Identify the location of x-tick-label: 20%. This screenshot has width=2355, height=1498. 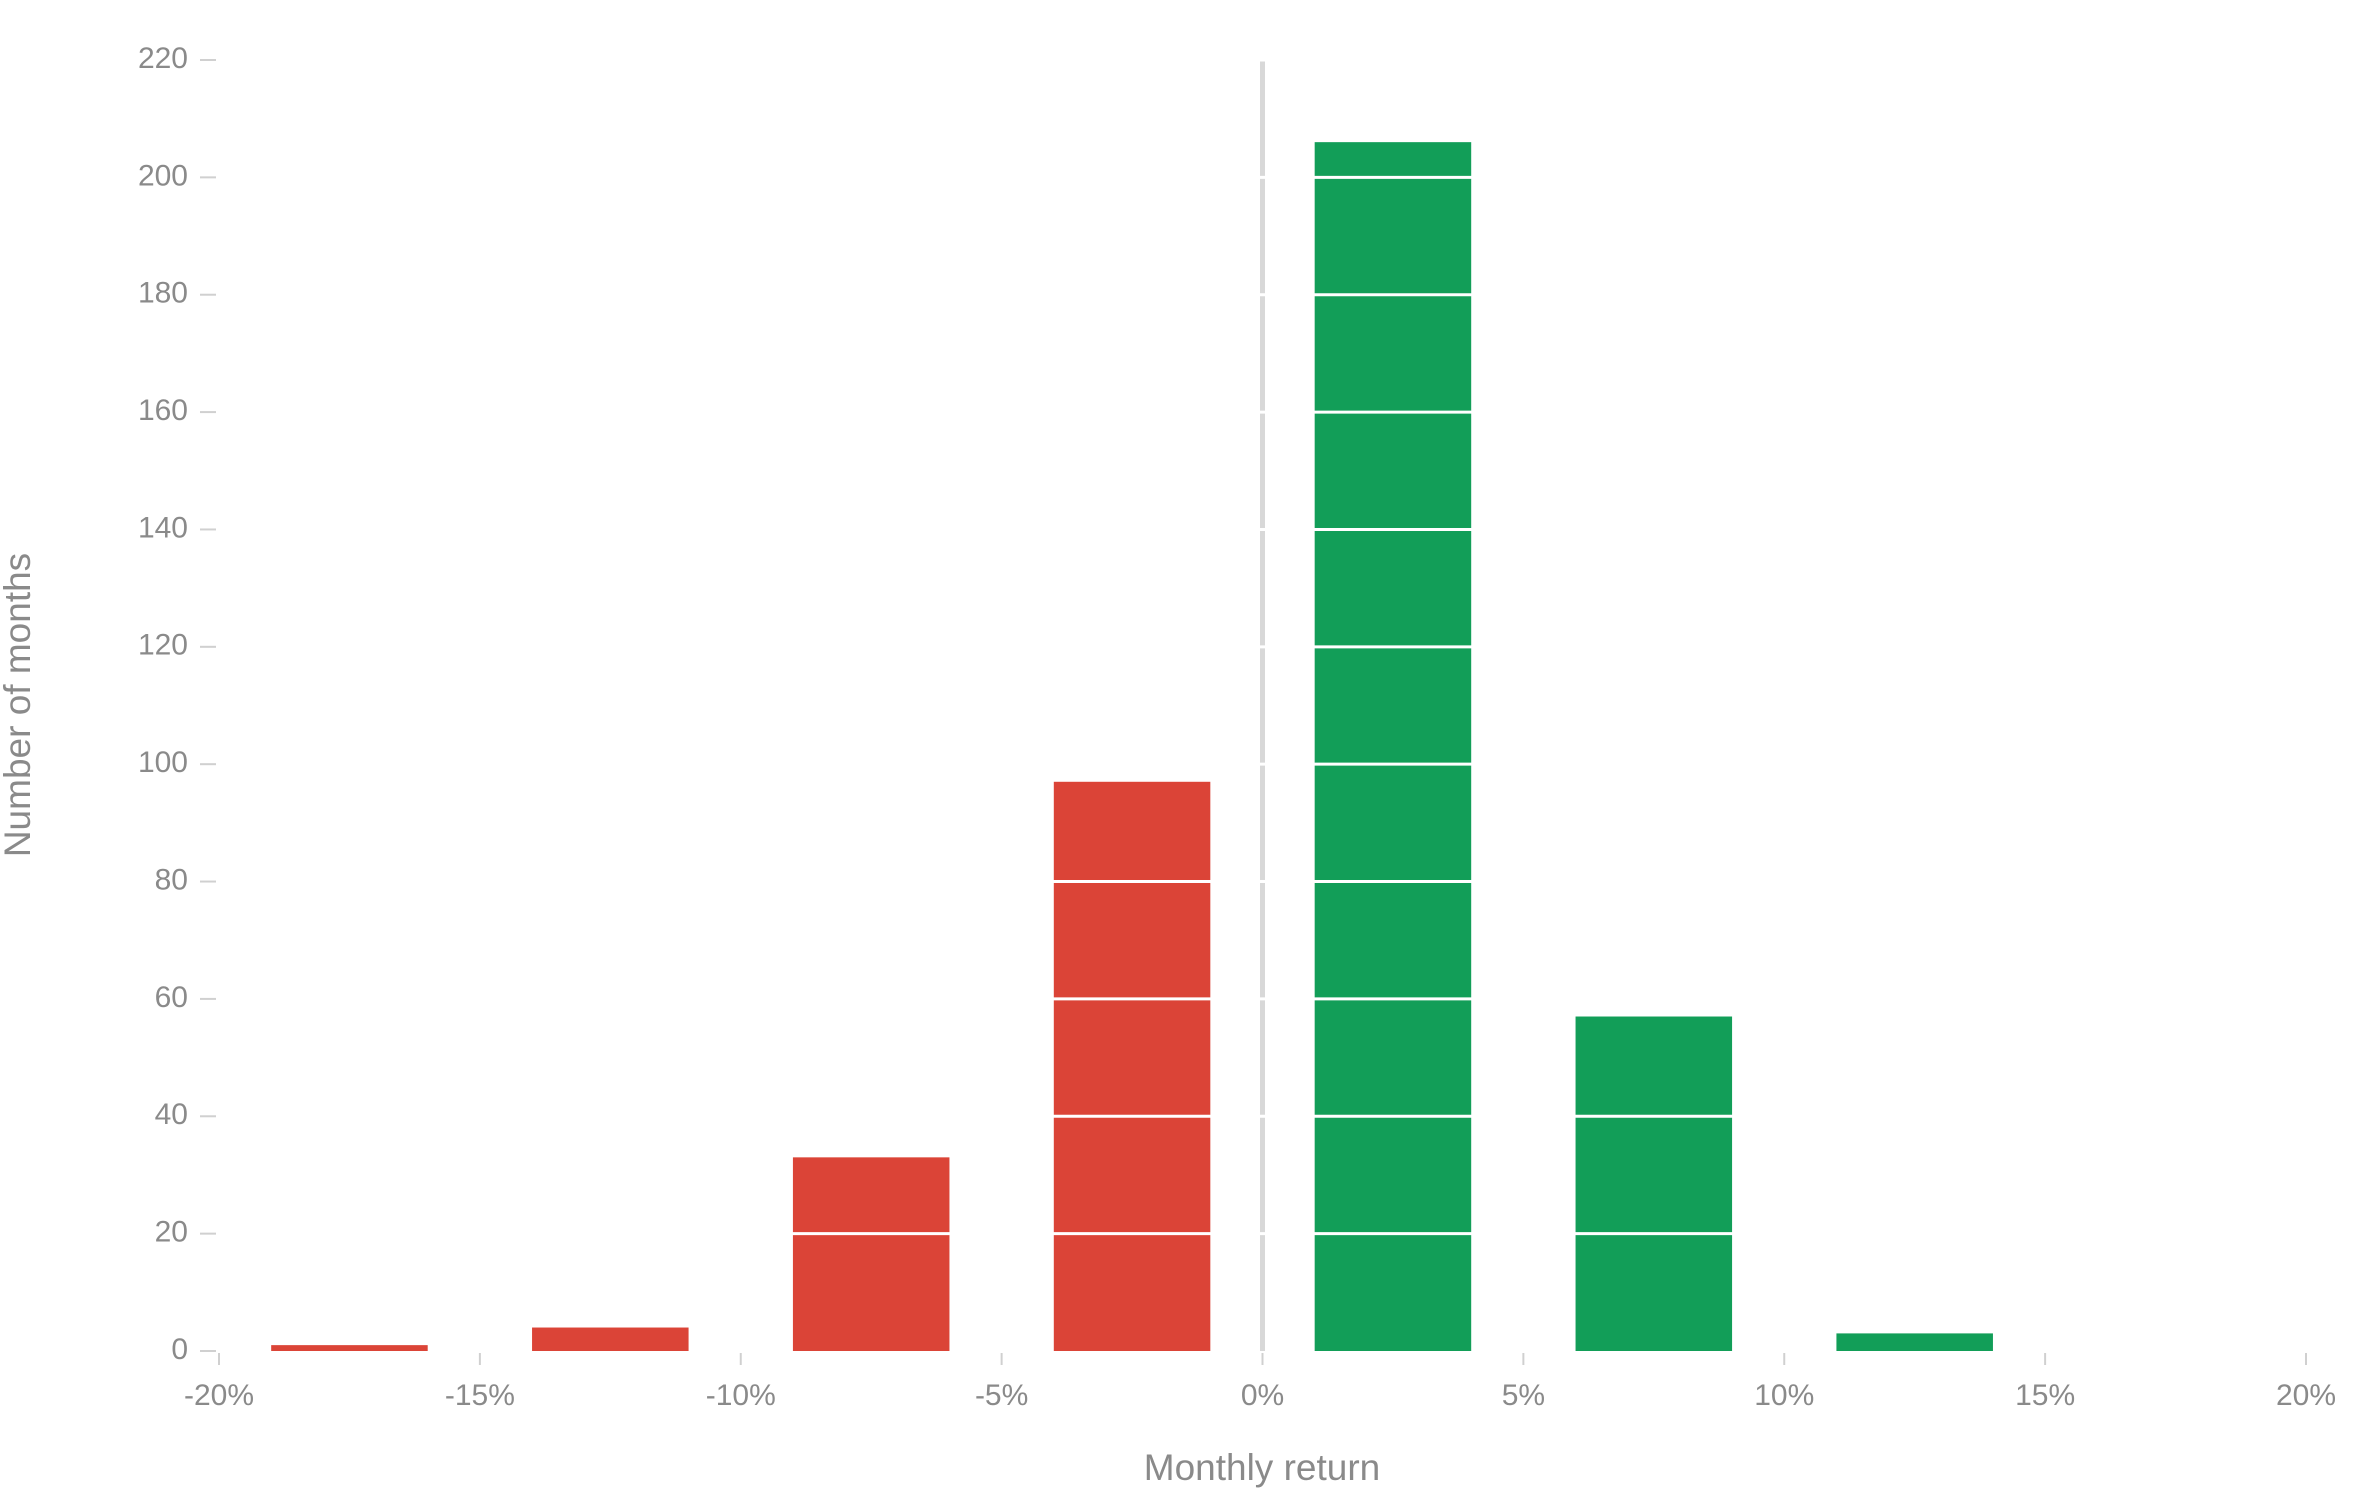
(2306, 1395).